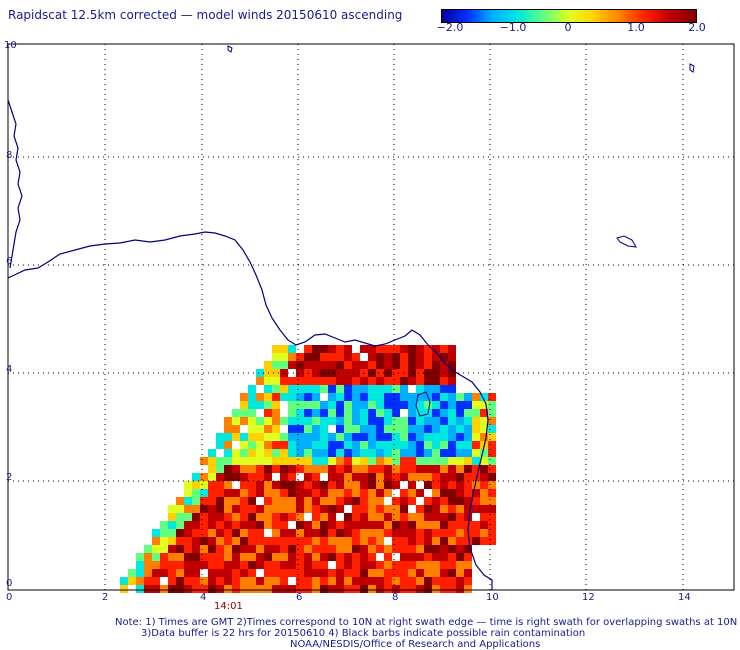 The image size is (740, 650). I want to click on y-tick-label: 6, so click(9, 261).